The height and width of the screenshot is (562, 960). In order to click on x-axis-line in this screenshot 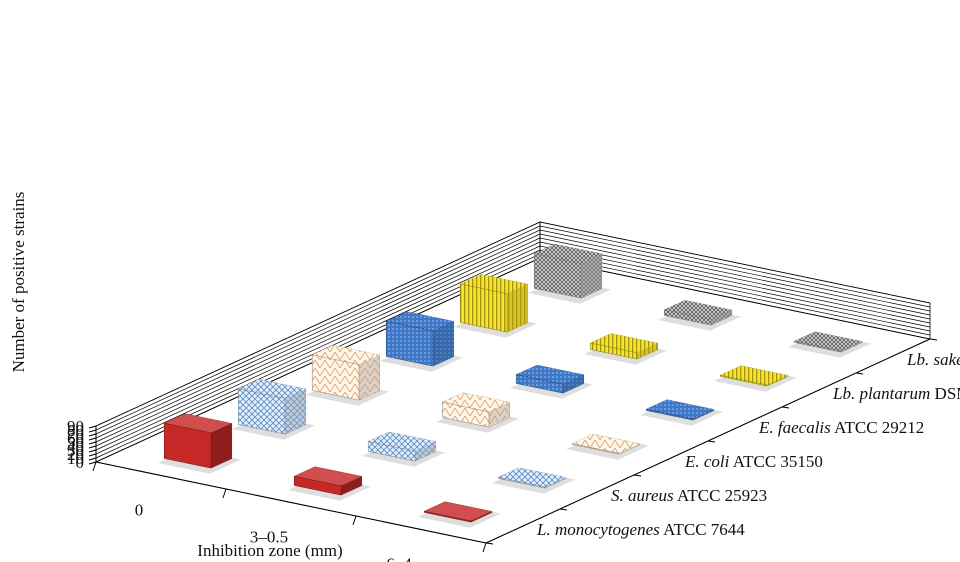, I will do `click(291, 502)`.